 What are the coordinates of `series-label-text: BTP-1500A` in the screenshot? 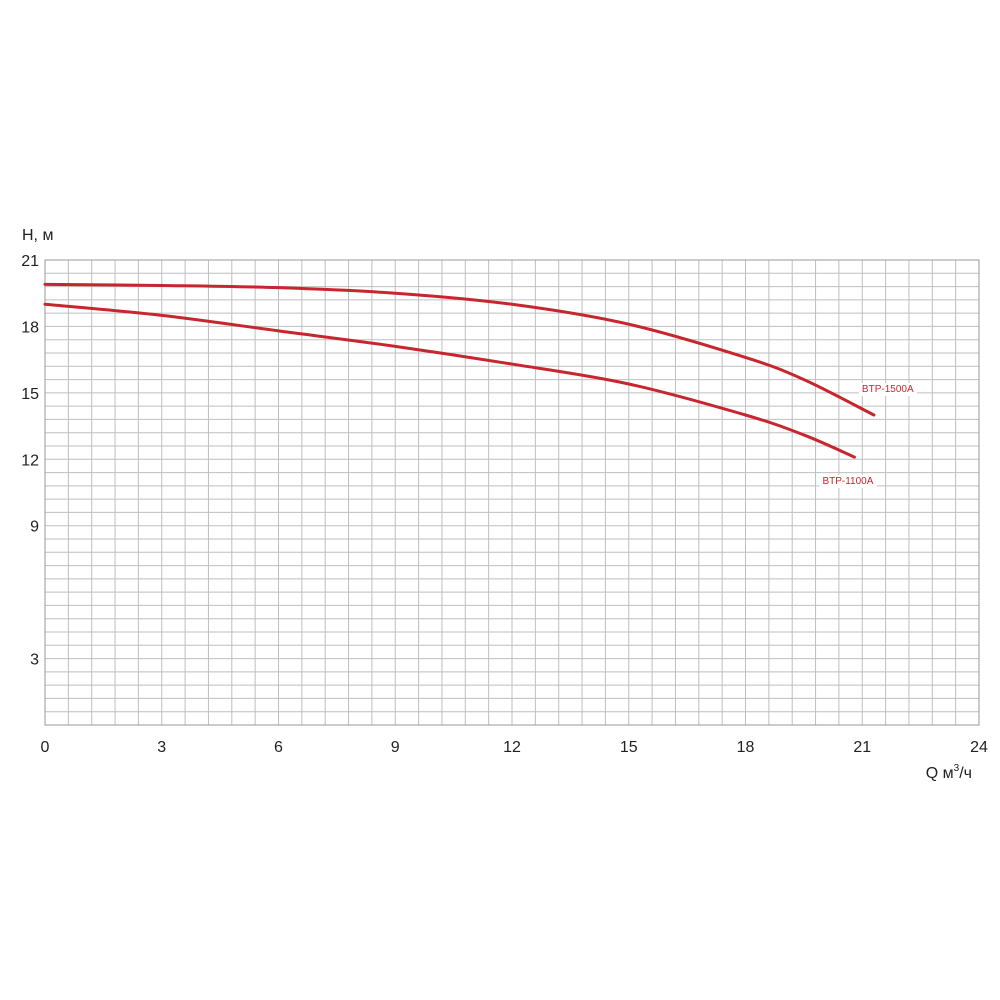 It's located at (888, 389).